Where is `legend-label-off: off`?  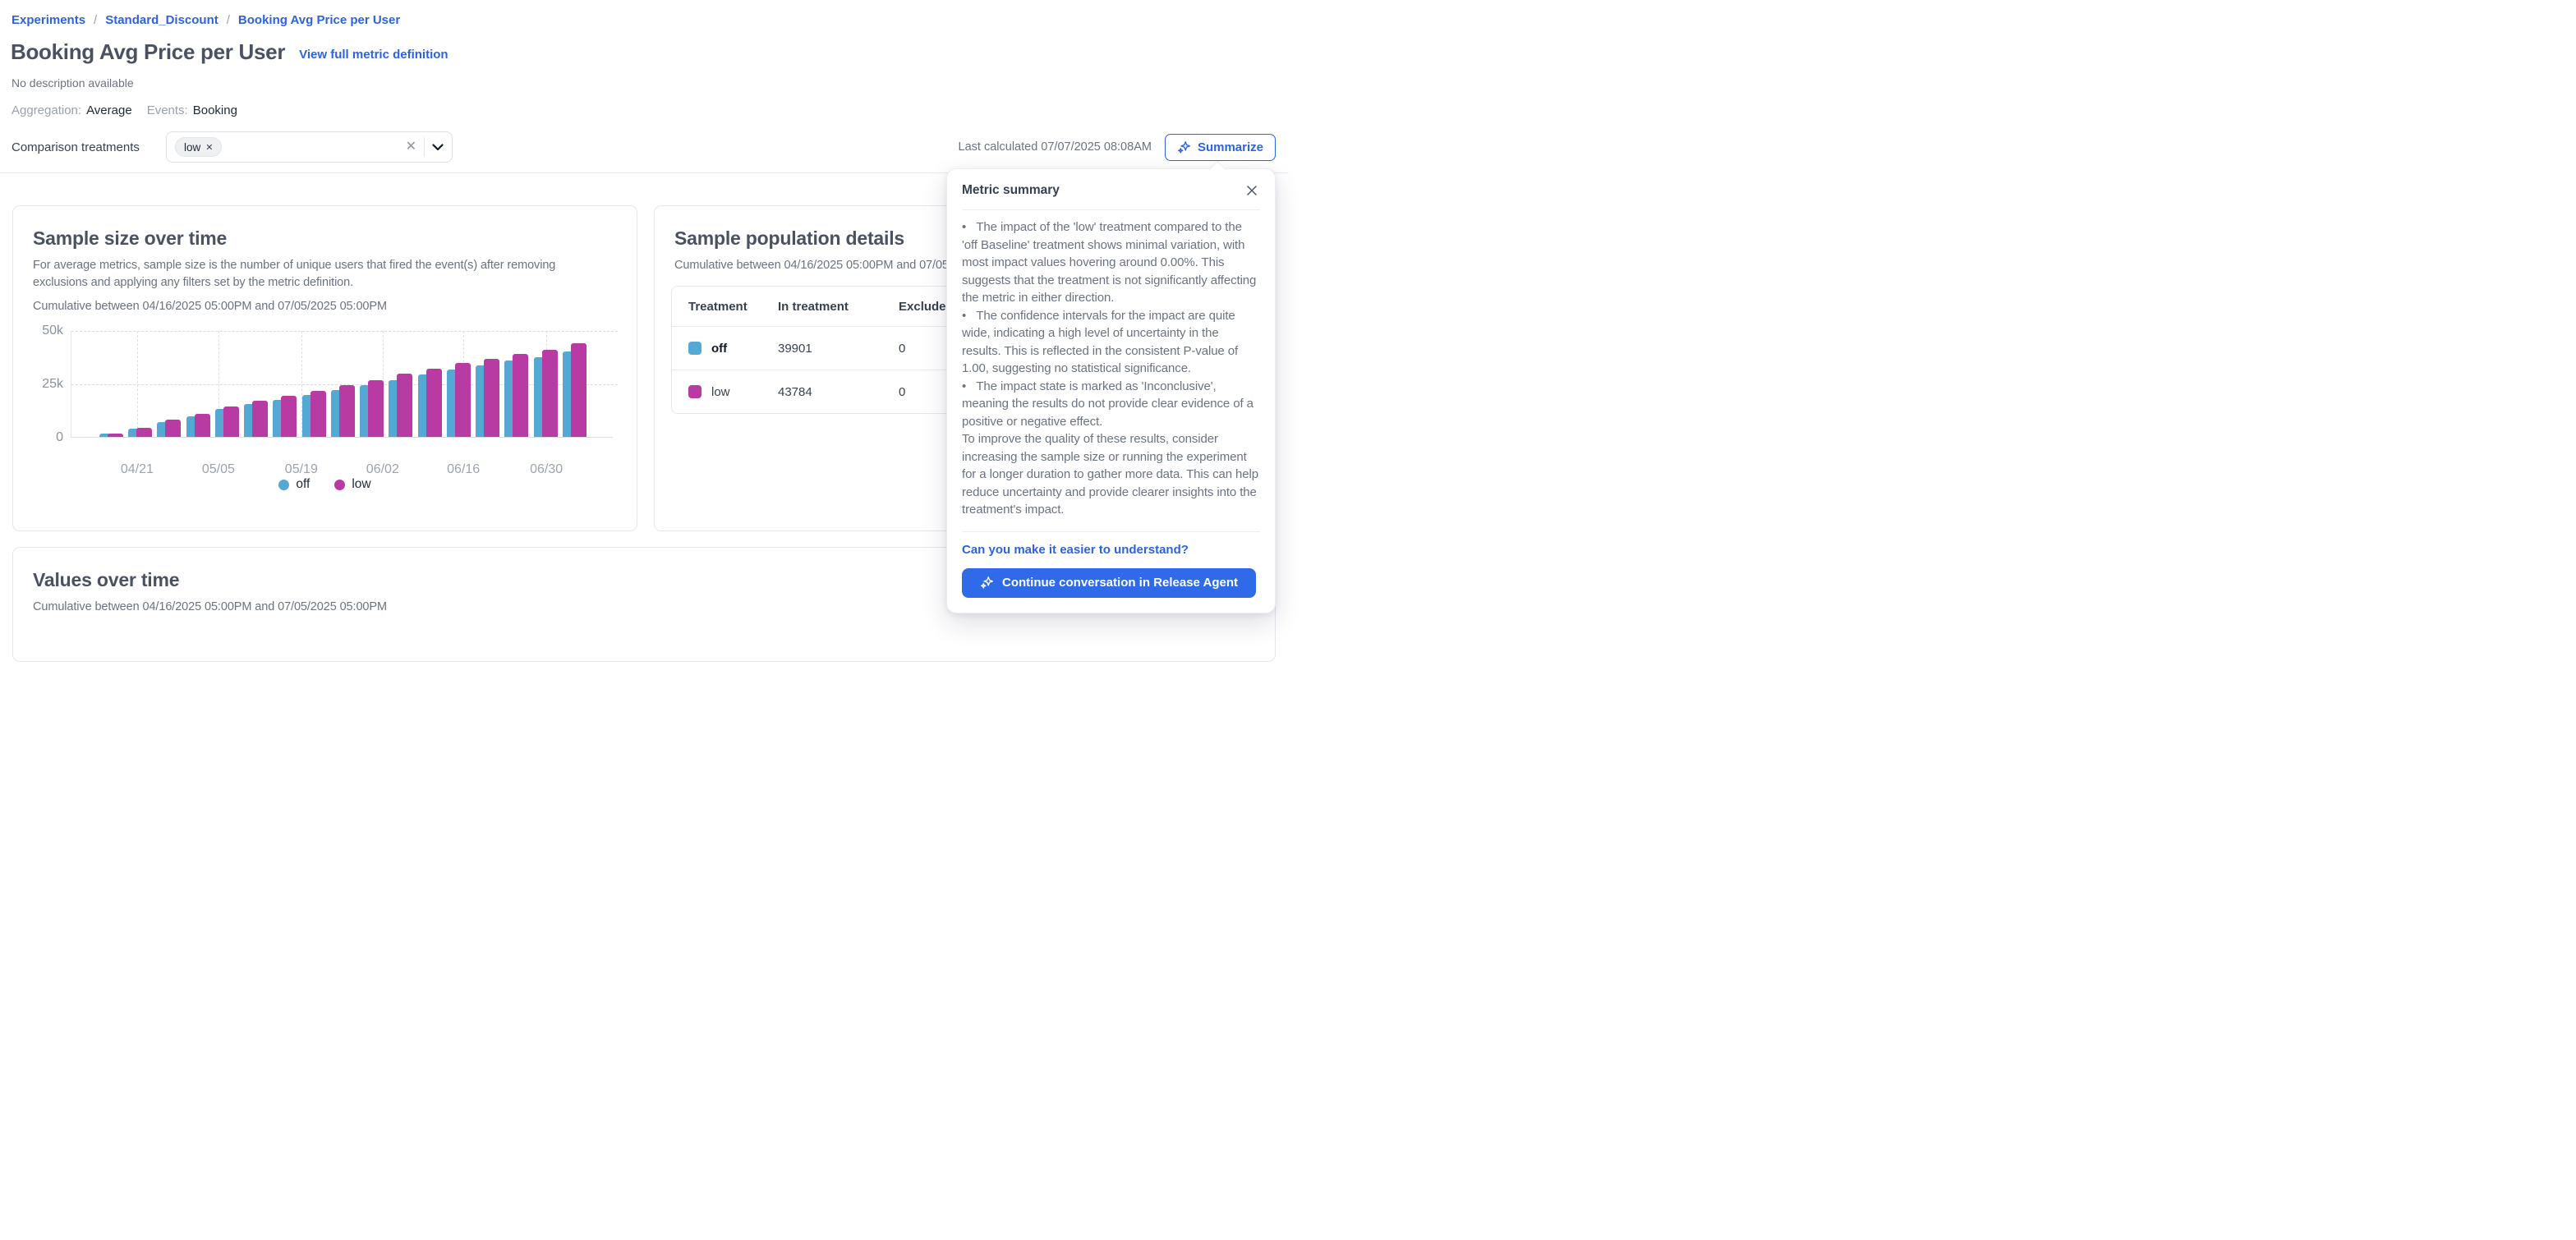
legend-label-off: off is located at coordinates (303, 484).